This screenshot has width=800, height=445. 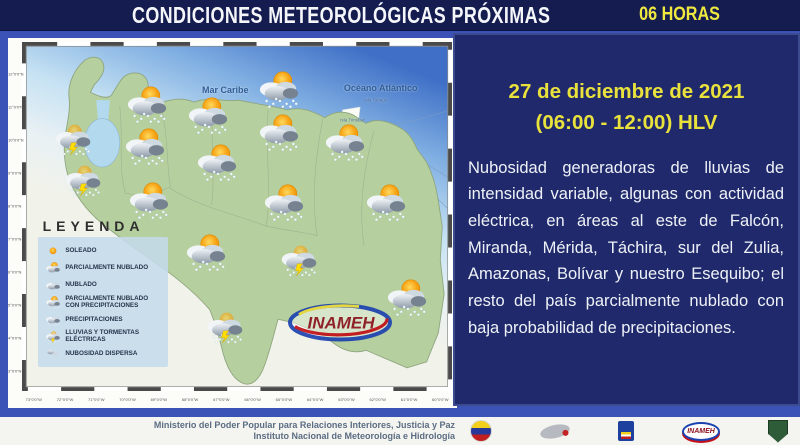 What do you see at coordinates (252, 399) in the screenshot?
I see `longitude-tick-label: 66°0'0"W` at bounding box center [252, 399].